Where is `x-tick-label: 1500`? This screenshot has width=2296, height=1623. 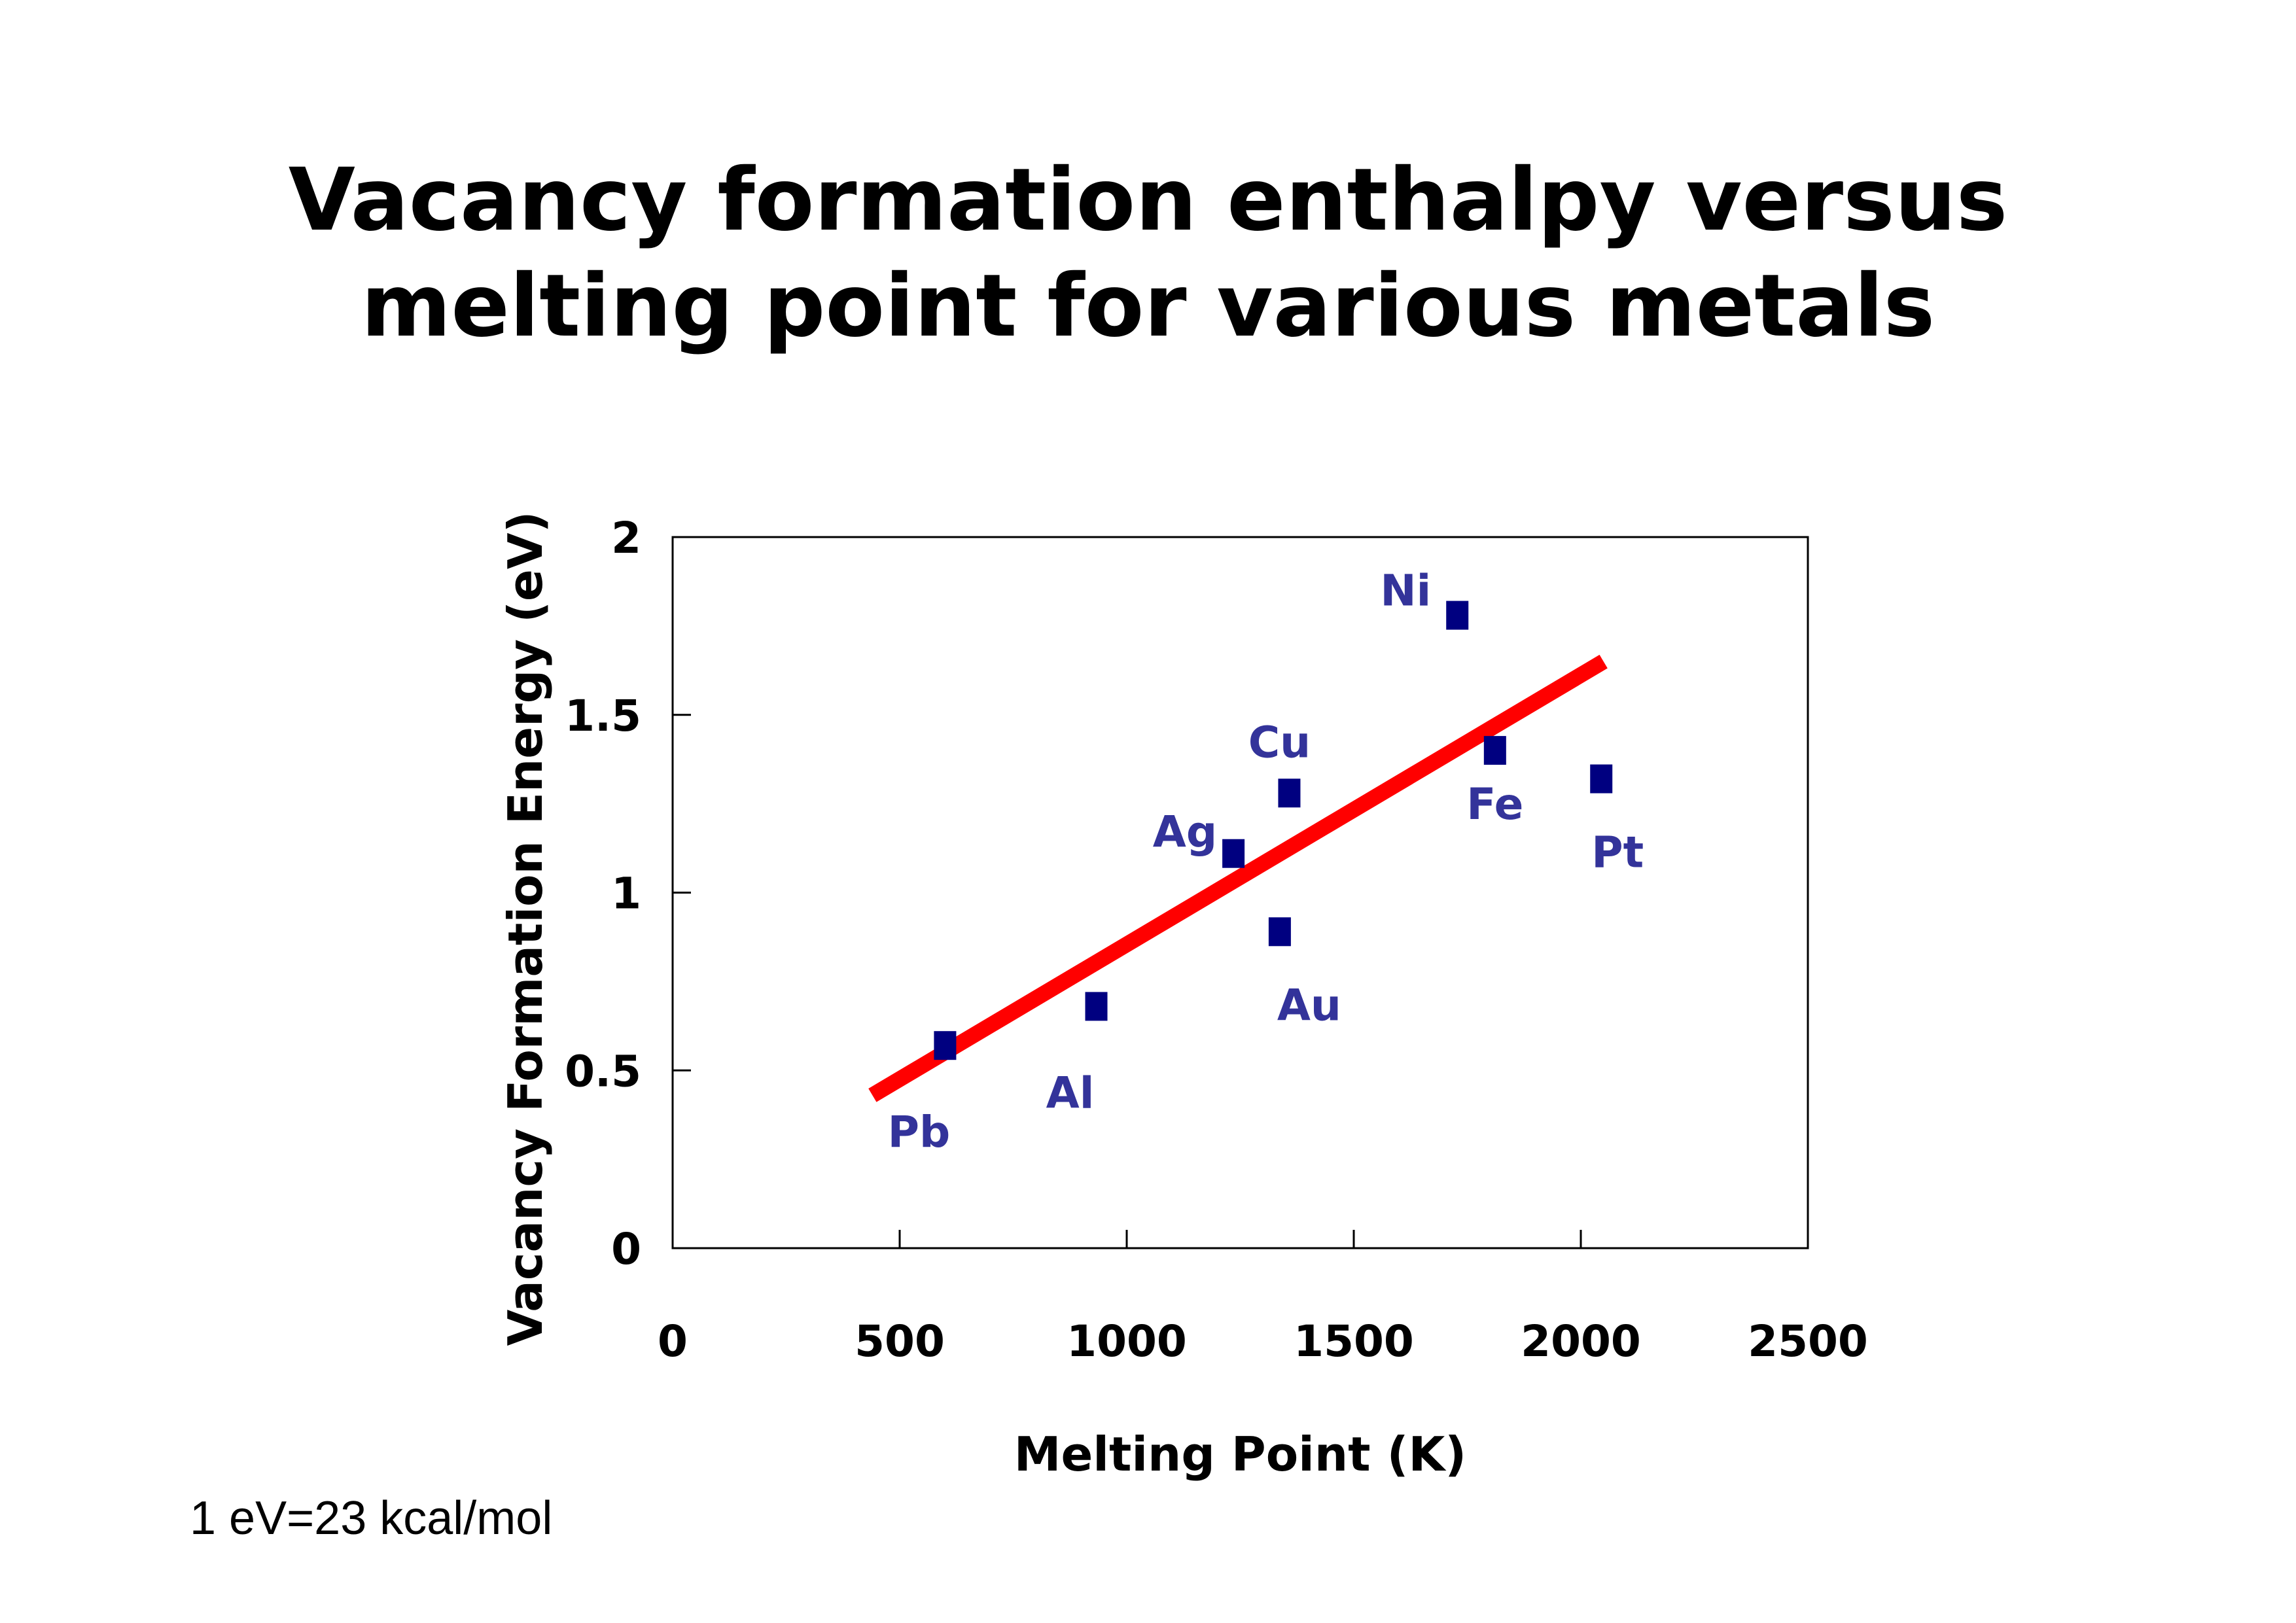 x-tick-label: 1500 is located at coordinates (1354, 1342).